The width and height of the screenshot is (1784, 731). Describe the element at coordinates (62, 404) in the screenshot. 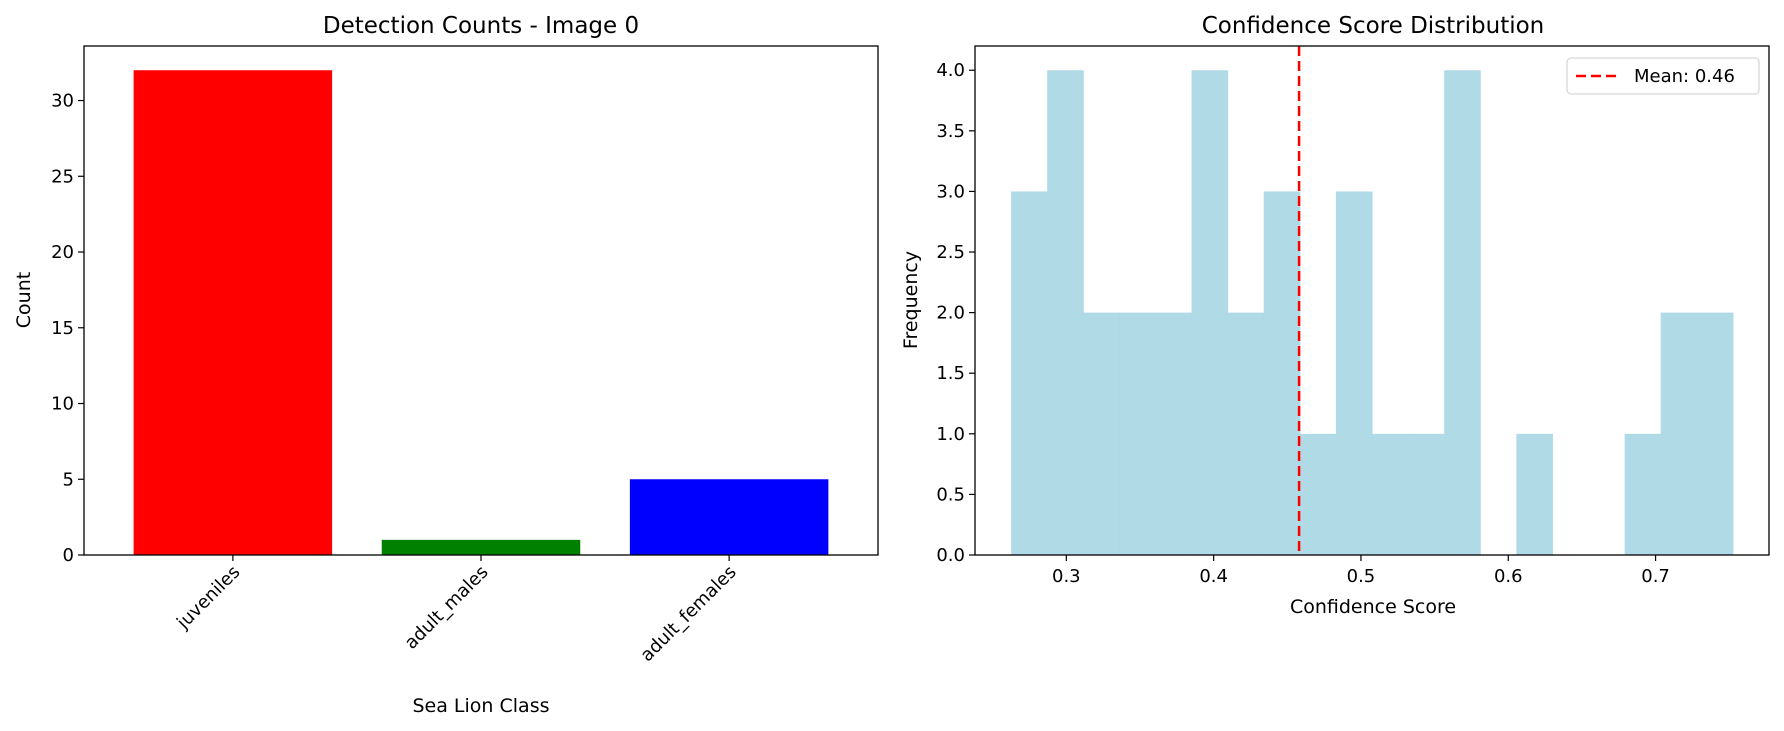

I see `left-y-tick-label: 10` at that location.